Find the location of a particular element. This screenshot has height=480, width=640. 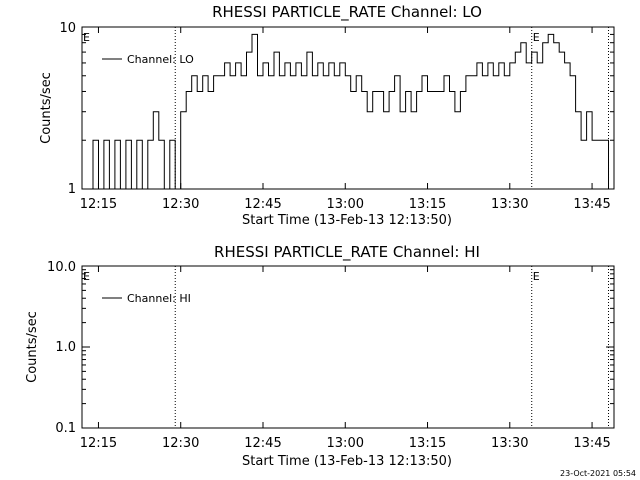

lo-panel-title: RHESSI PARTICLE_RATE Channel: LO is located at coordinates (347, 12).